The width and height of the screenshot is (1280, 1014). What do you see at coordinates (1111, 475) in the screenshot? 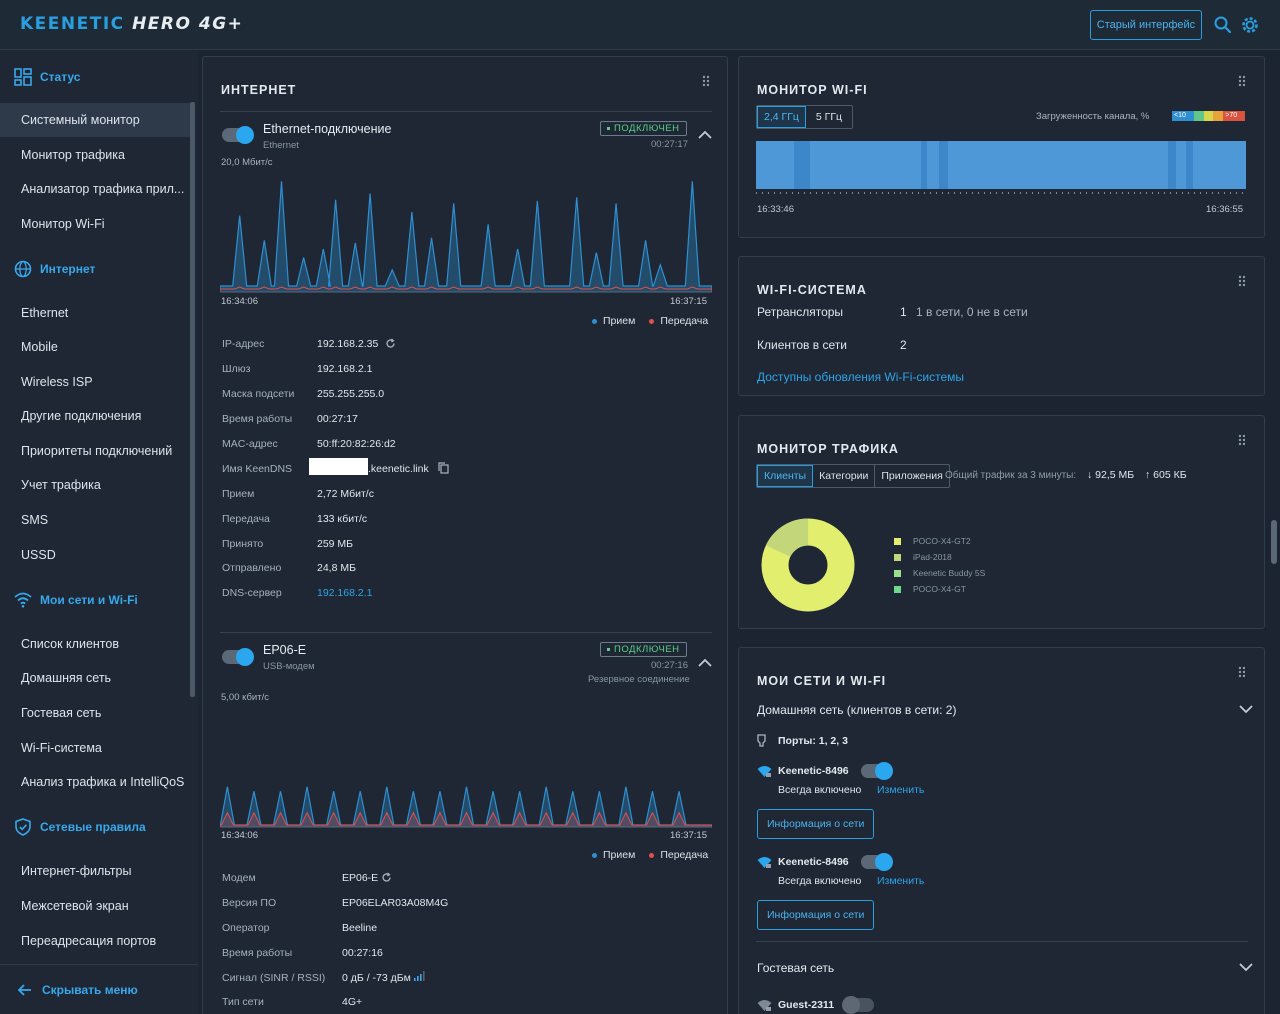
I see `traffic-down: ↓ 92,5 МБ` at bounding box center [1111, 475].